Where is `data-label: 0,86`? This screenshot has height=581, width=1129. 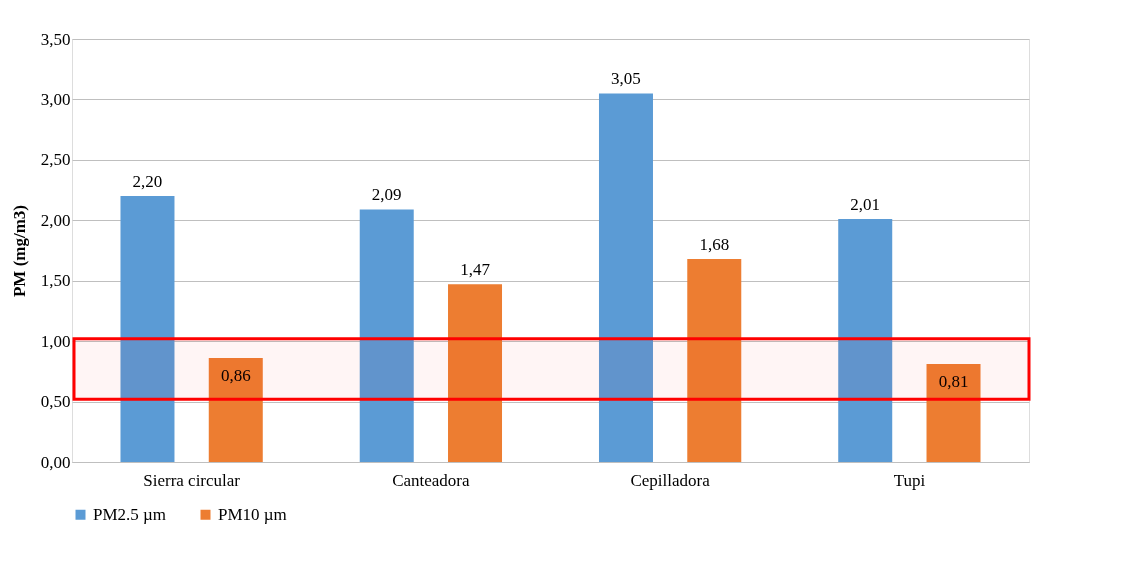
data-label: 0,86 is located at coordinates (235, 376).